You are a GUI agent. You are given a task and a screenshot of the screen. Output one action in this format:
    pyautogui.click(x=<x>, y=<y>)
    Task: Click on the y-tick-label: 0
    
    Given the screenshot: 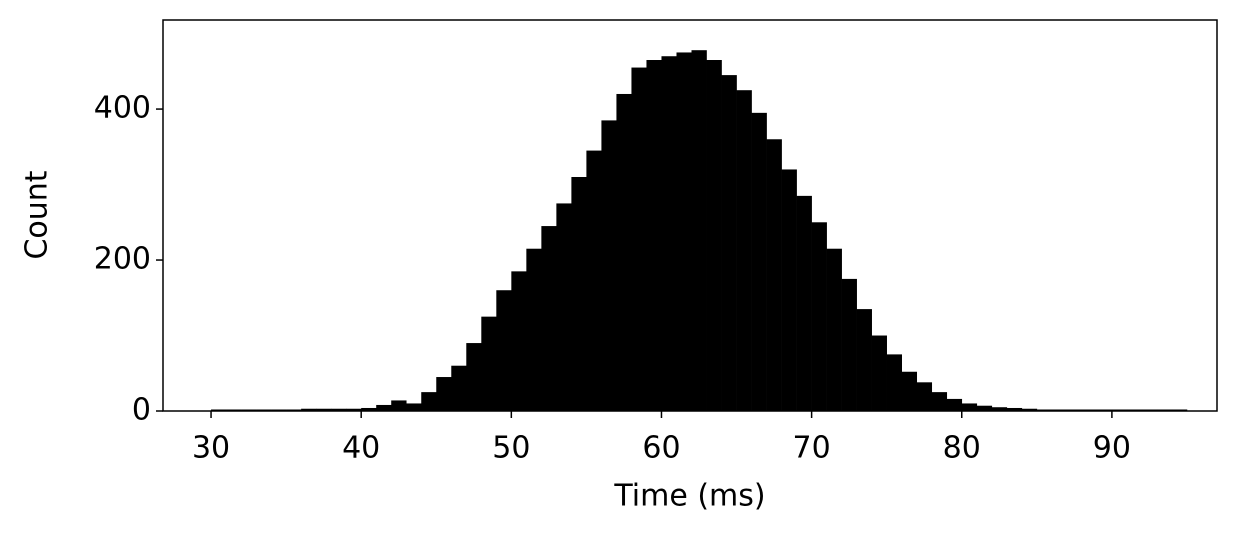 What is the action you would take?
    pyautogui.click(x=141, y=410)
    